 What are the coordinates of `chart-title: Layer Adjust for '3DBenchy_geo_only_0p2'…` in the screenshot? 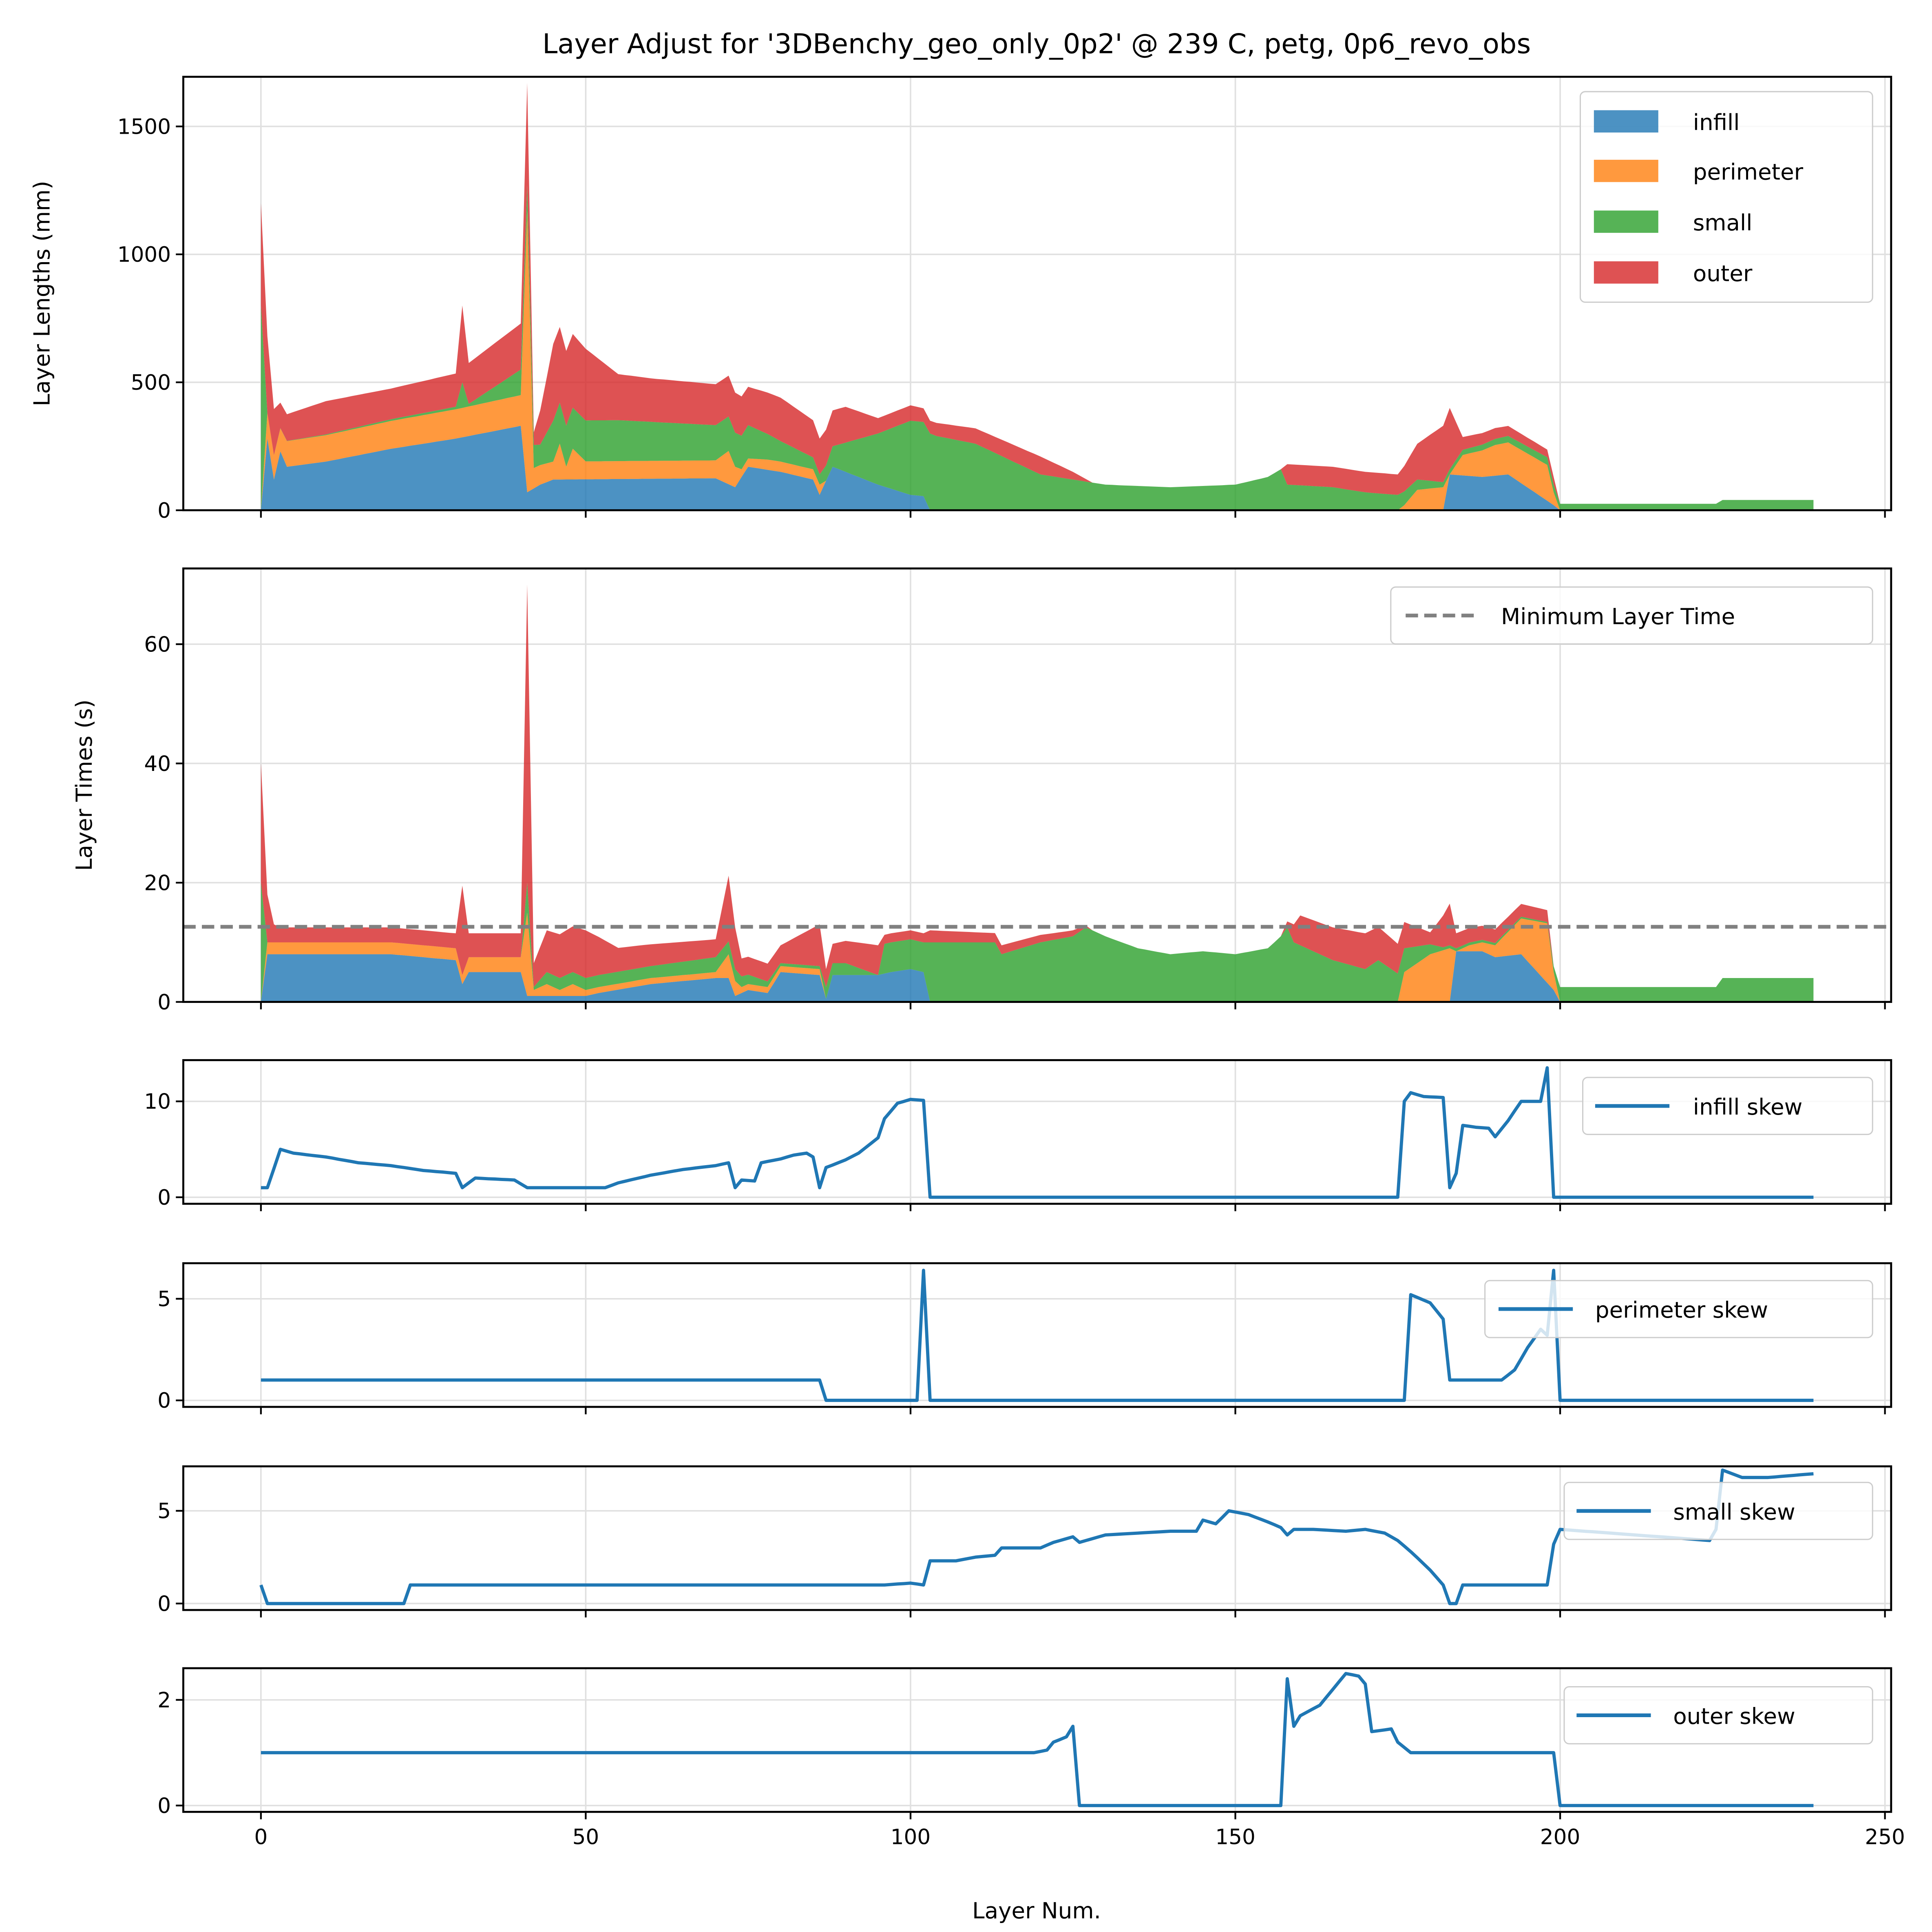 It's located at (1036, 44).